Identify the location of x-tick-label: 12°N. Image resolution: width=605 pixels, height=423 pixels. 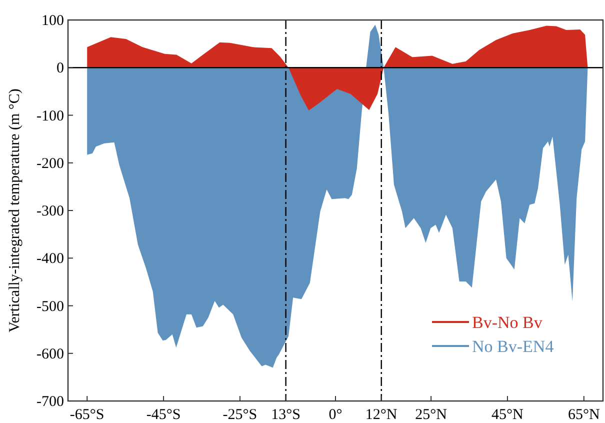
(381, 415).